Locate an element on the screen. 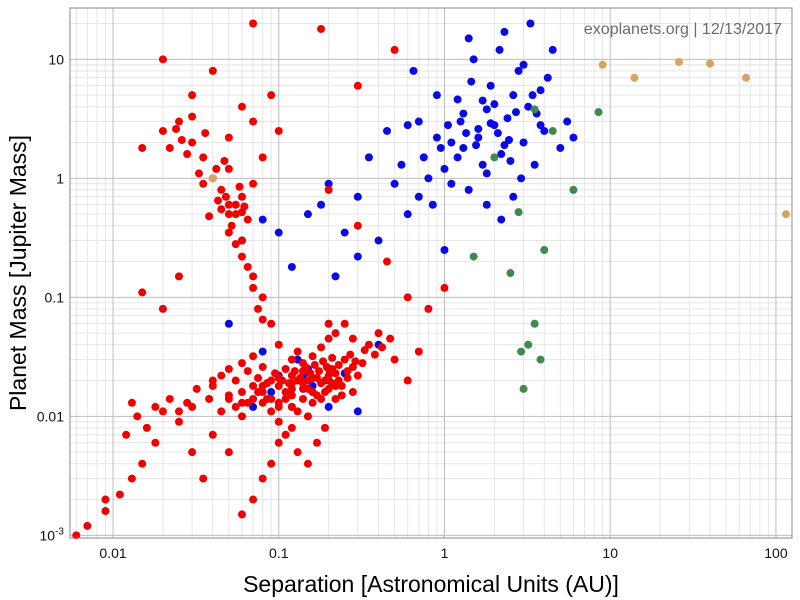 The image size is (800, 600). y-axis-title: Planet Mass [Jupiter Mass] is located at coordinates (18, 273).